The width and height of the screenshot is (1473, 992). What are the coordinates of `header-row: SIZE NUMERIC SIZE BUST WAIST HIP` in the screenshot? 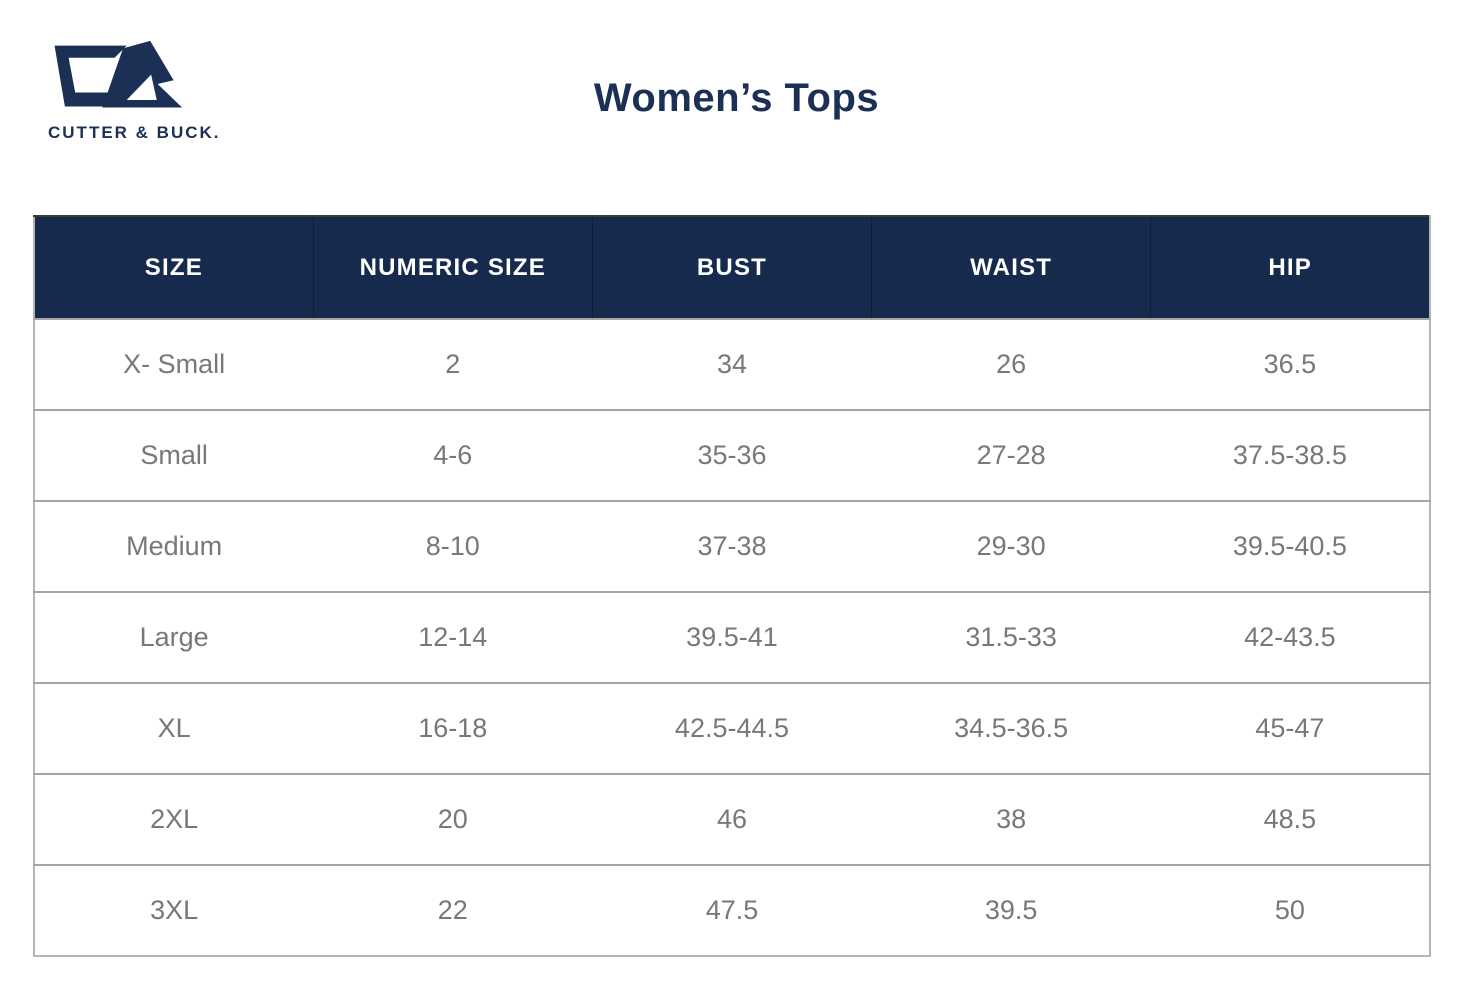 It's located at (732, 267).